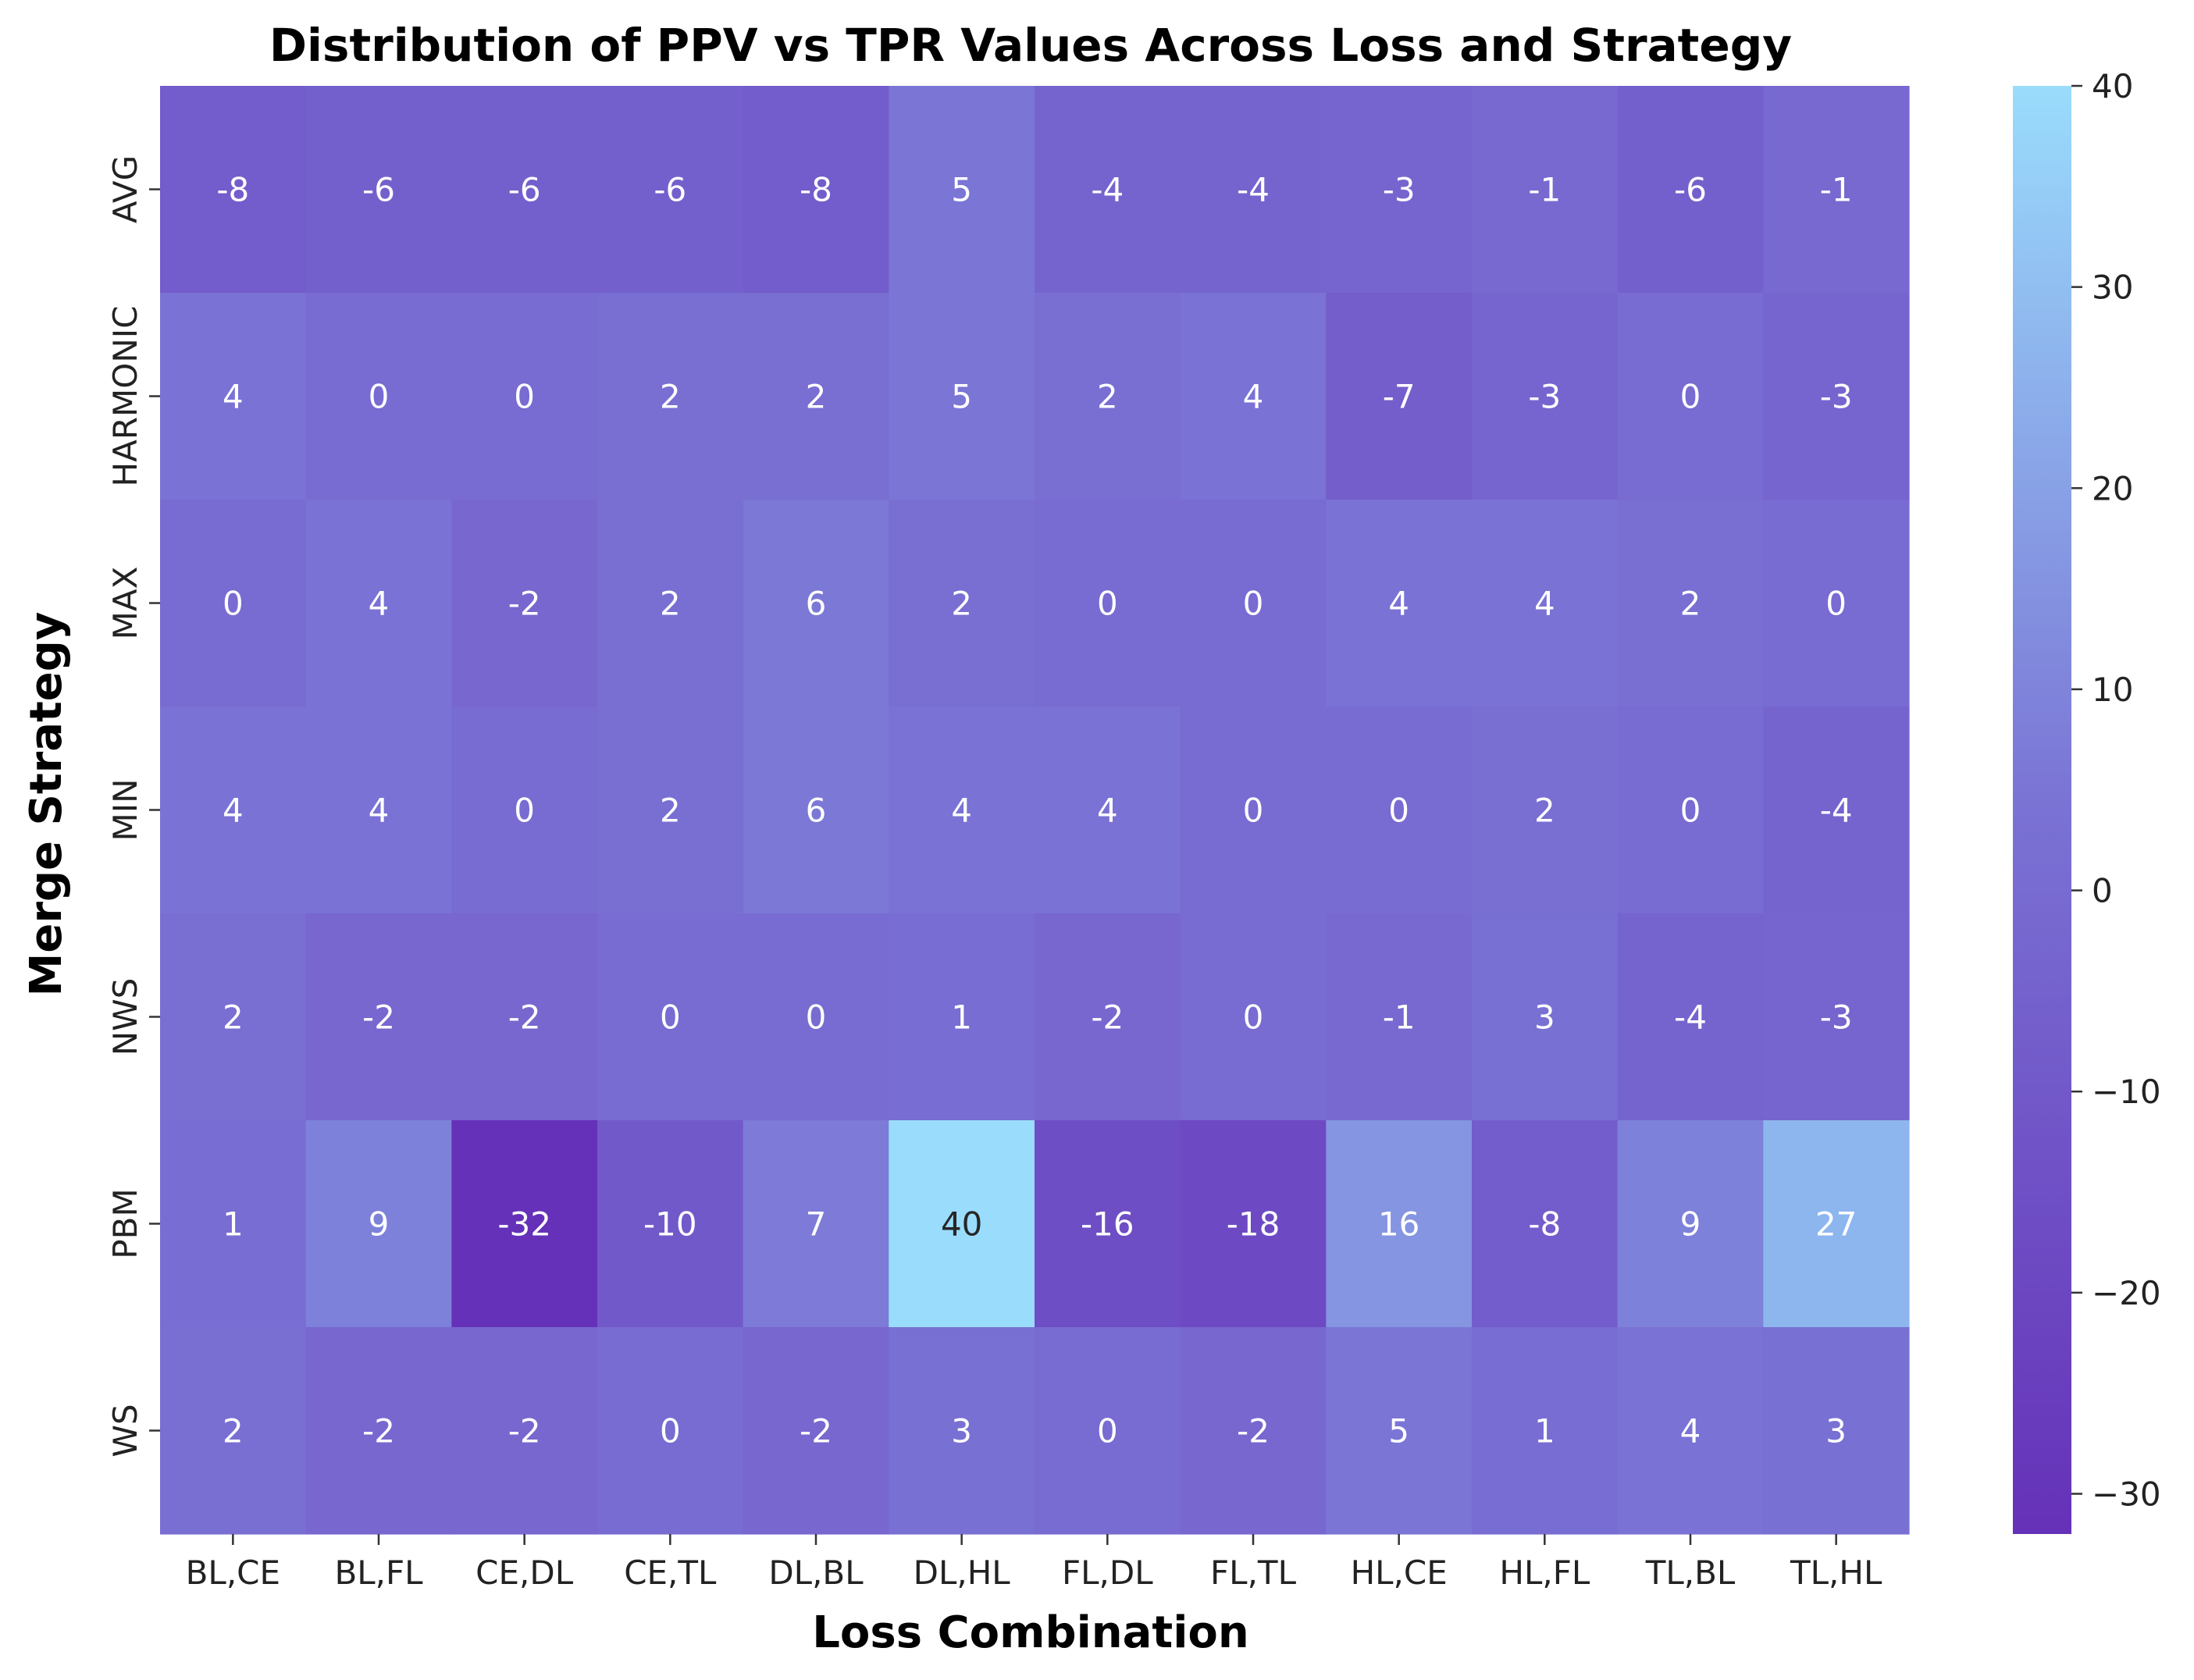  I want to click on heatmap-cell-label: -18, so click(1253, 1224).